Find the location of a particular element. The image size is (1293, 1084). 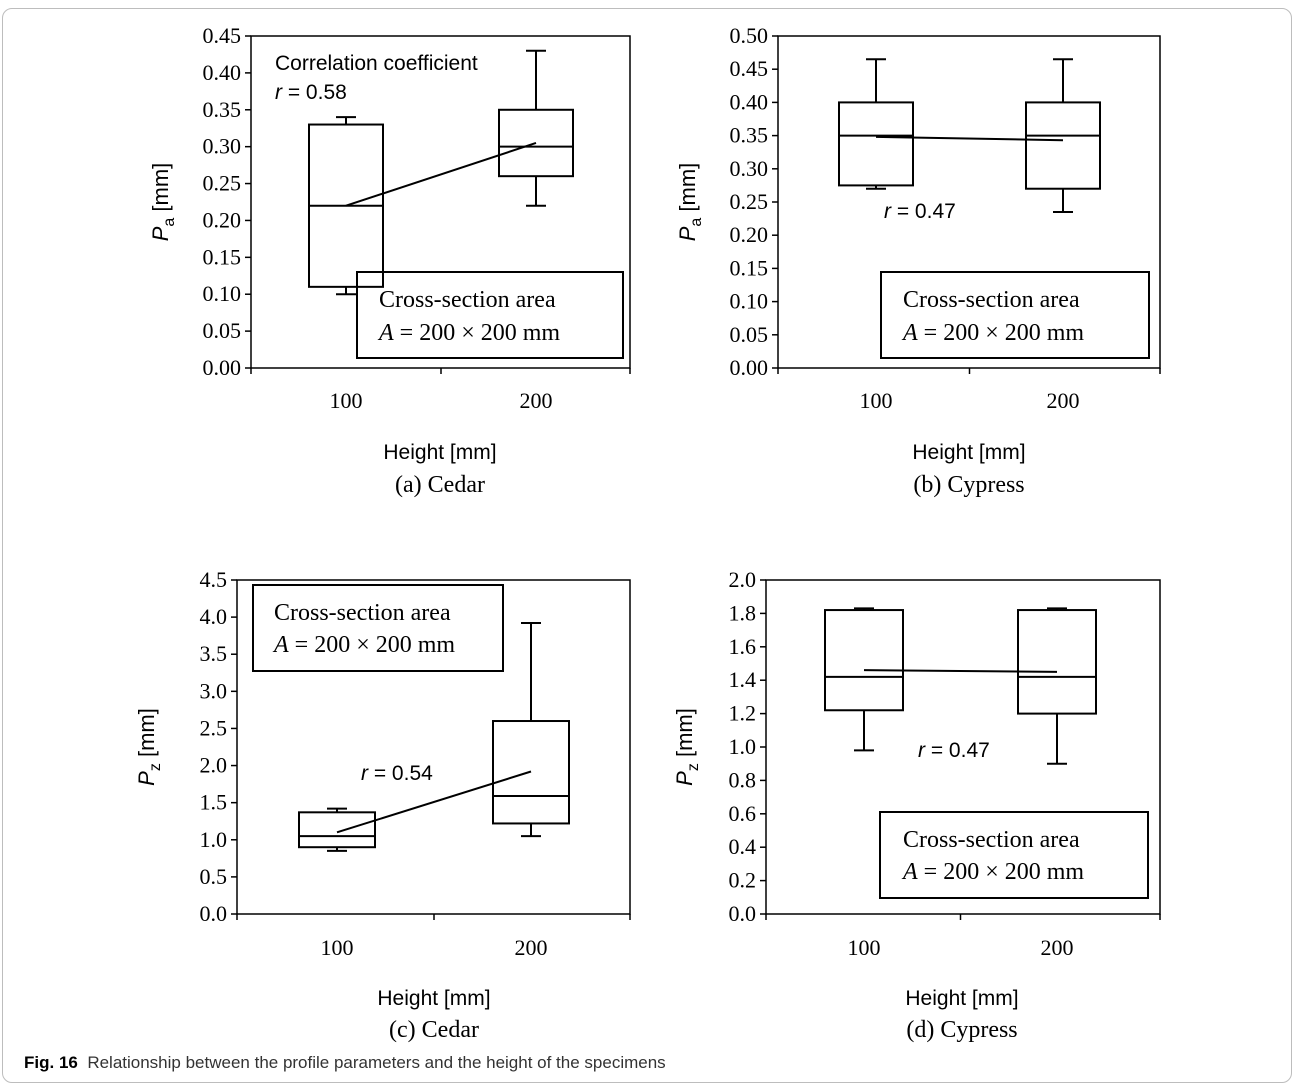

y-tick-label: 0.2 is located at coordinates (743, 880).